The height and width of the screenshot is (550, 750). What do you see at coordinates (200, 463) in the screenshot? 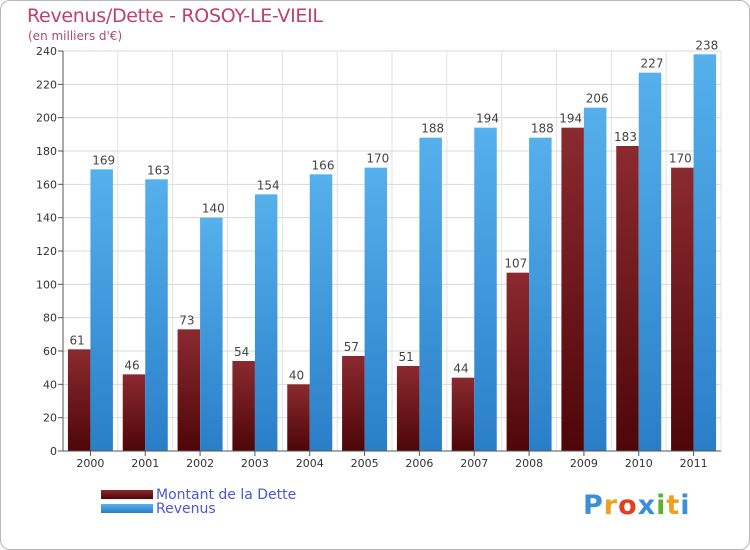
I see `x-tick-label: 2002` at bounding box center [200, 463].